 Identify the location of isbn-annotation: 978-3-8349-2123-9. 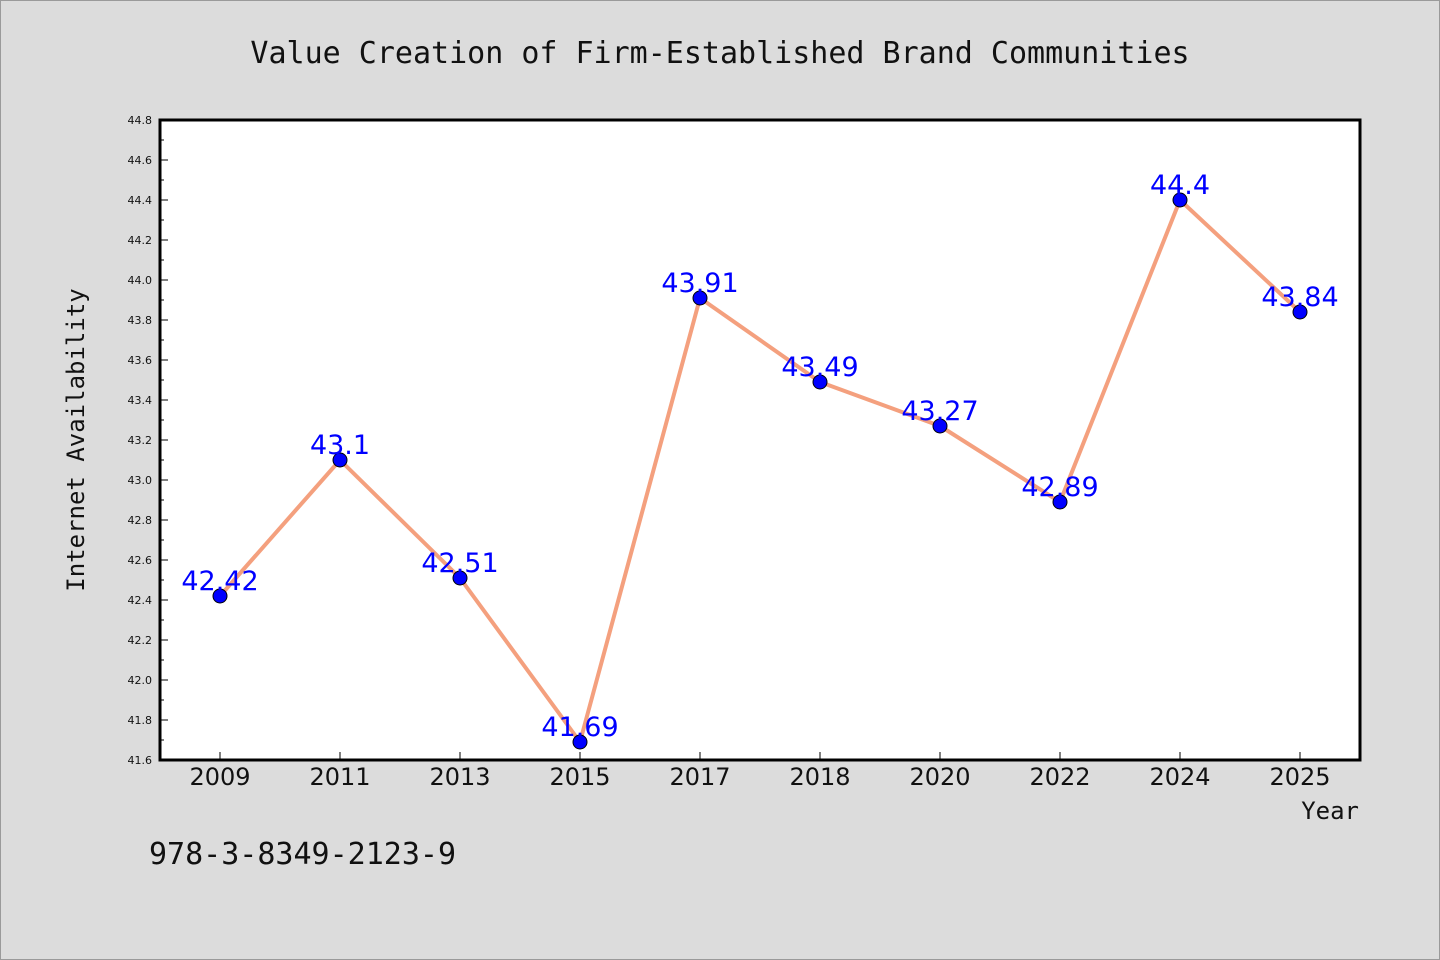
(302, 854).